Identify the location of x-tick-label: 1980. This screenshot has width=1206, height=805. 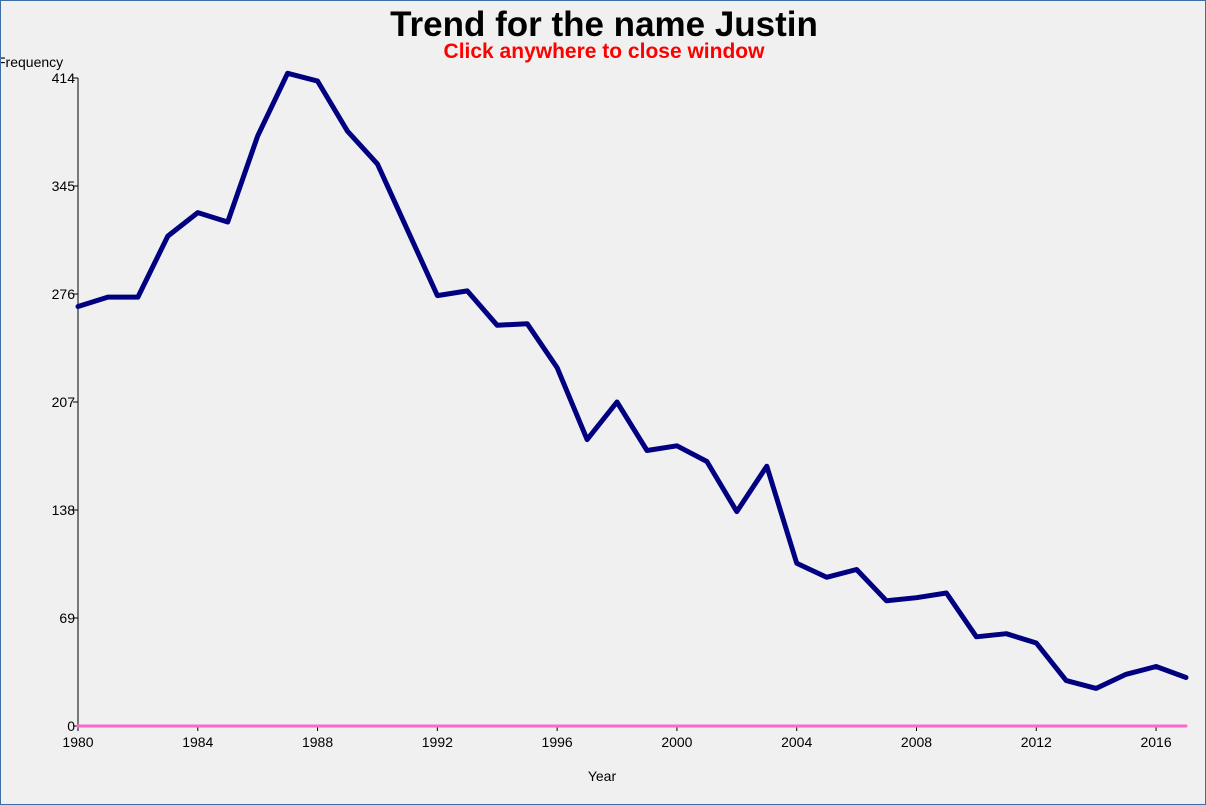
(77, 742).